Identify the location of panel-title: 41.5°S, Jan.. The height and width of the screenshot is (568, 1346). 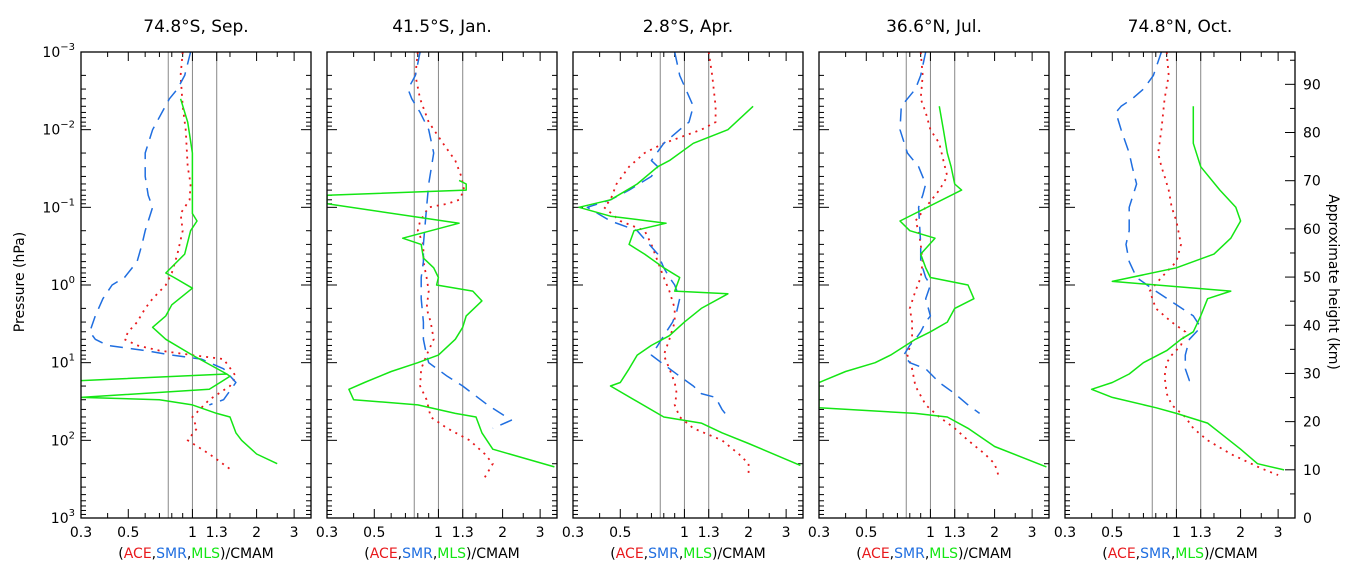
(442, 27).